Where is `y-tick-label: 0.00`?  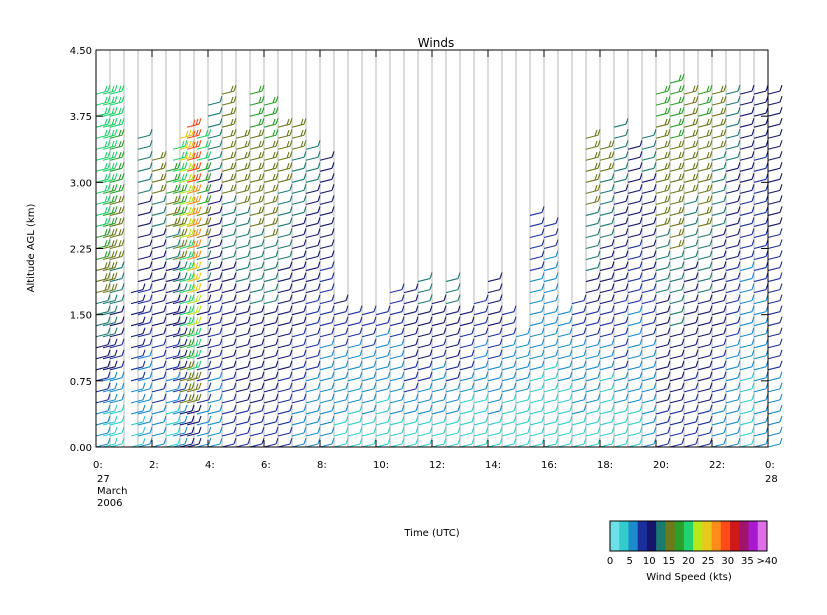 y-tick-label: 0.00 is located at coordinates (81, 448).